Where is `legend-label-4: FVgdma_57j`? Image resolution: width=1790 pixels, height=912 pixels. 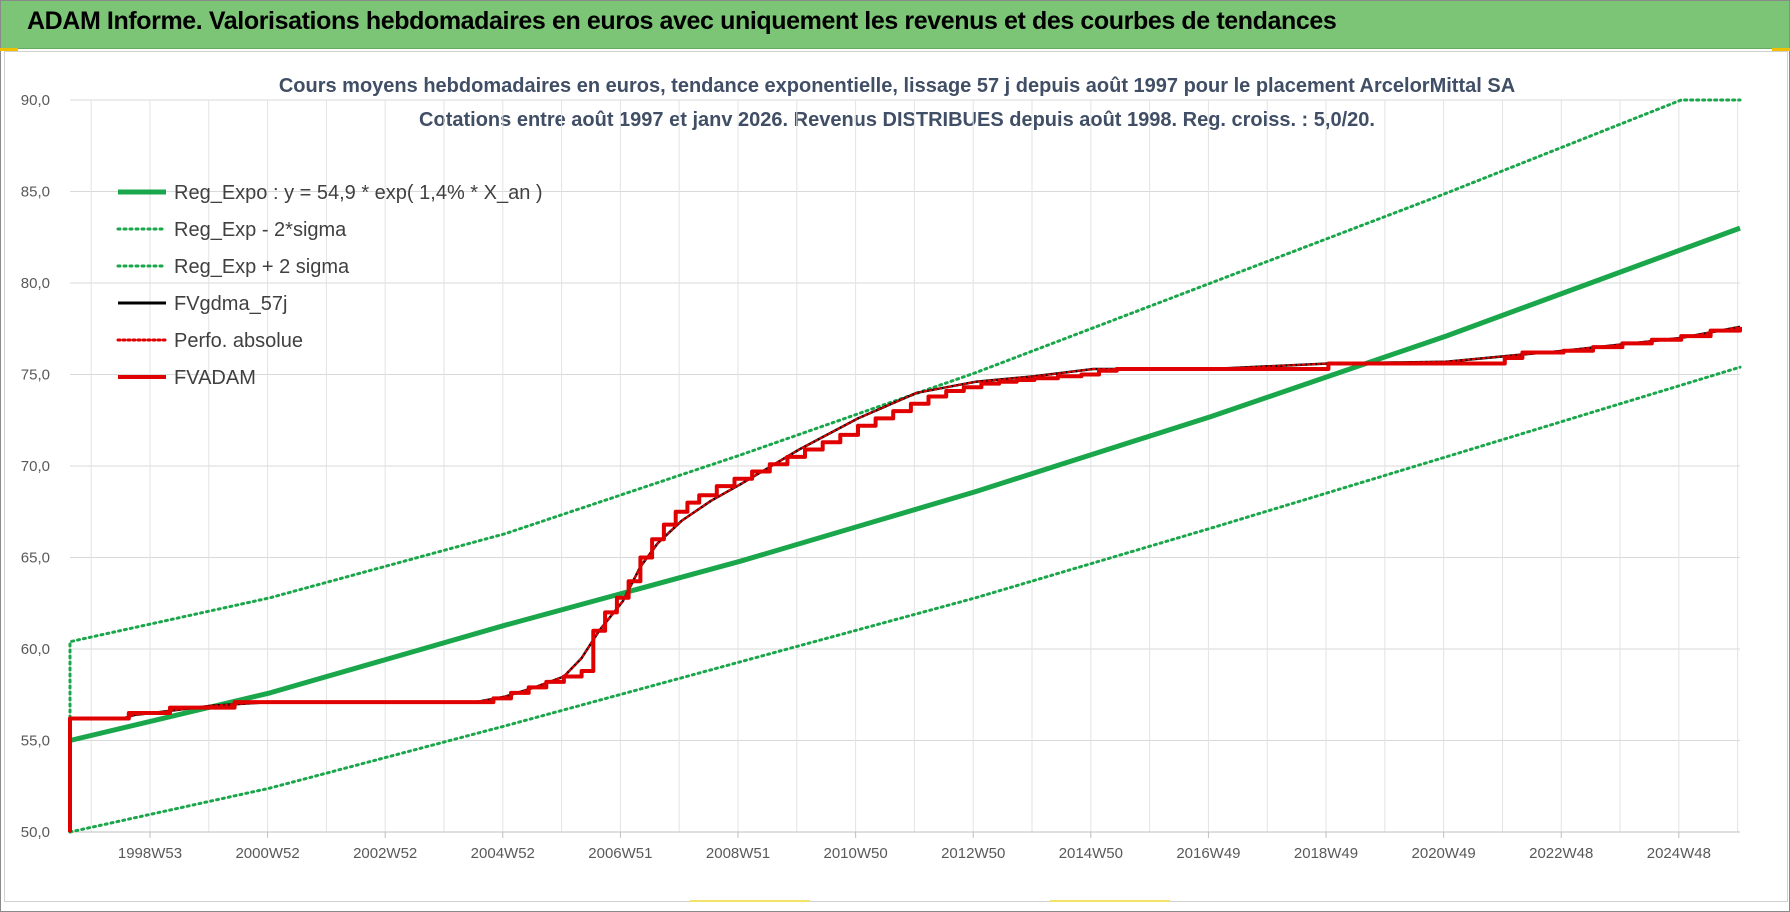
legend-label-4: FVgdma_57j is located at coordinates (230, 304).